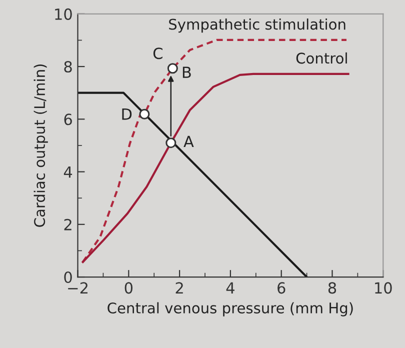 This screenshot has width=405, height=348. Describe the element at coordinates (321, 58) in the screenshot. I see `series-label: Control` at that location.